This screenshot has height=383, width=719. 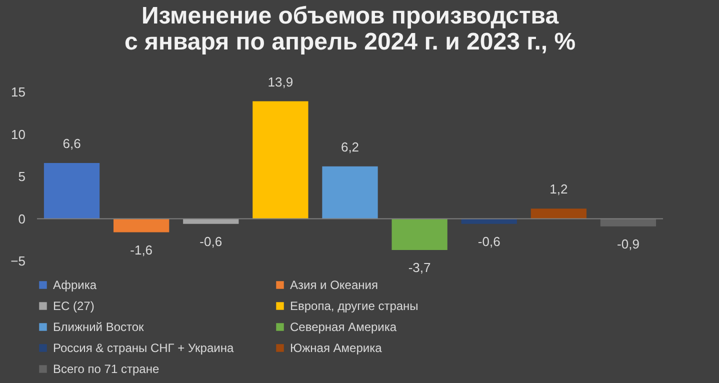 I want to click on legend-label: Африка, so click(x=75, y=285).